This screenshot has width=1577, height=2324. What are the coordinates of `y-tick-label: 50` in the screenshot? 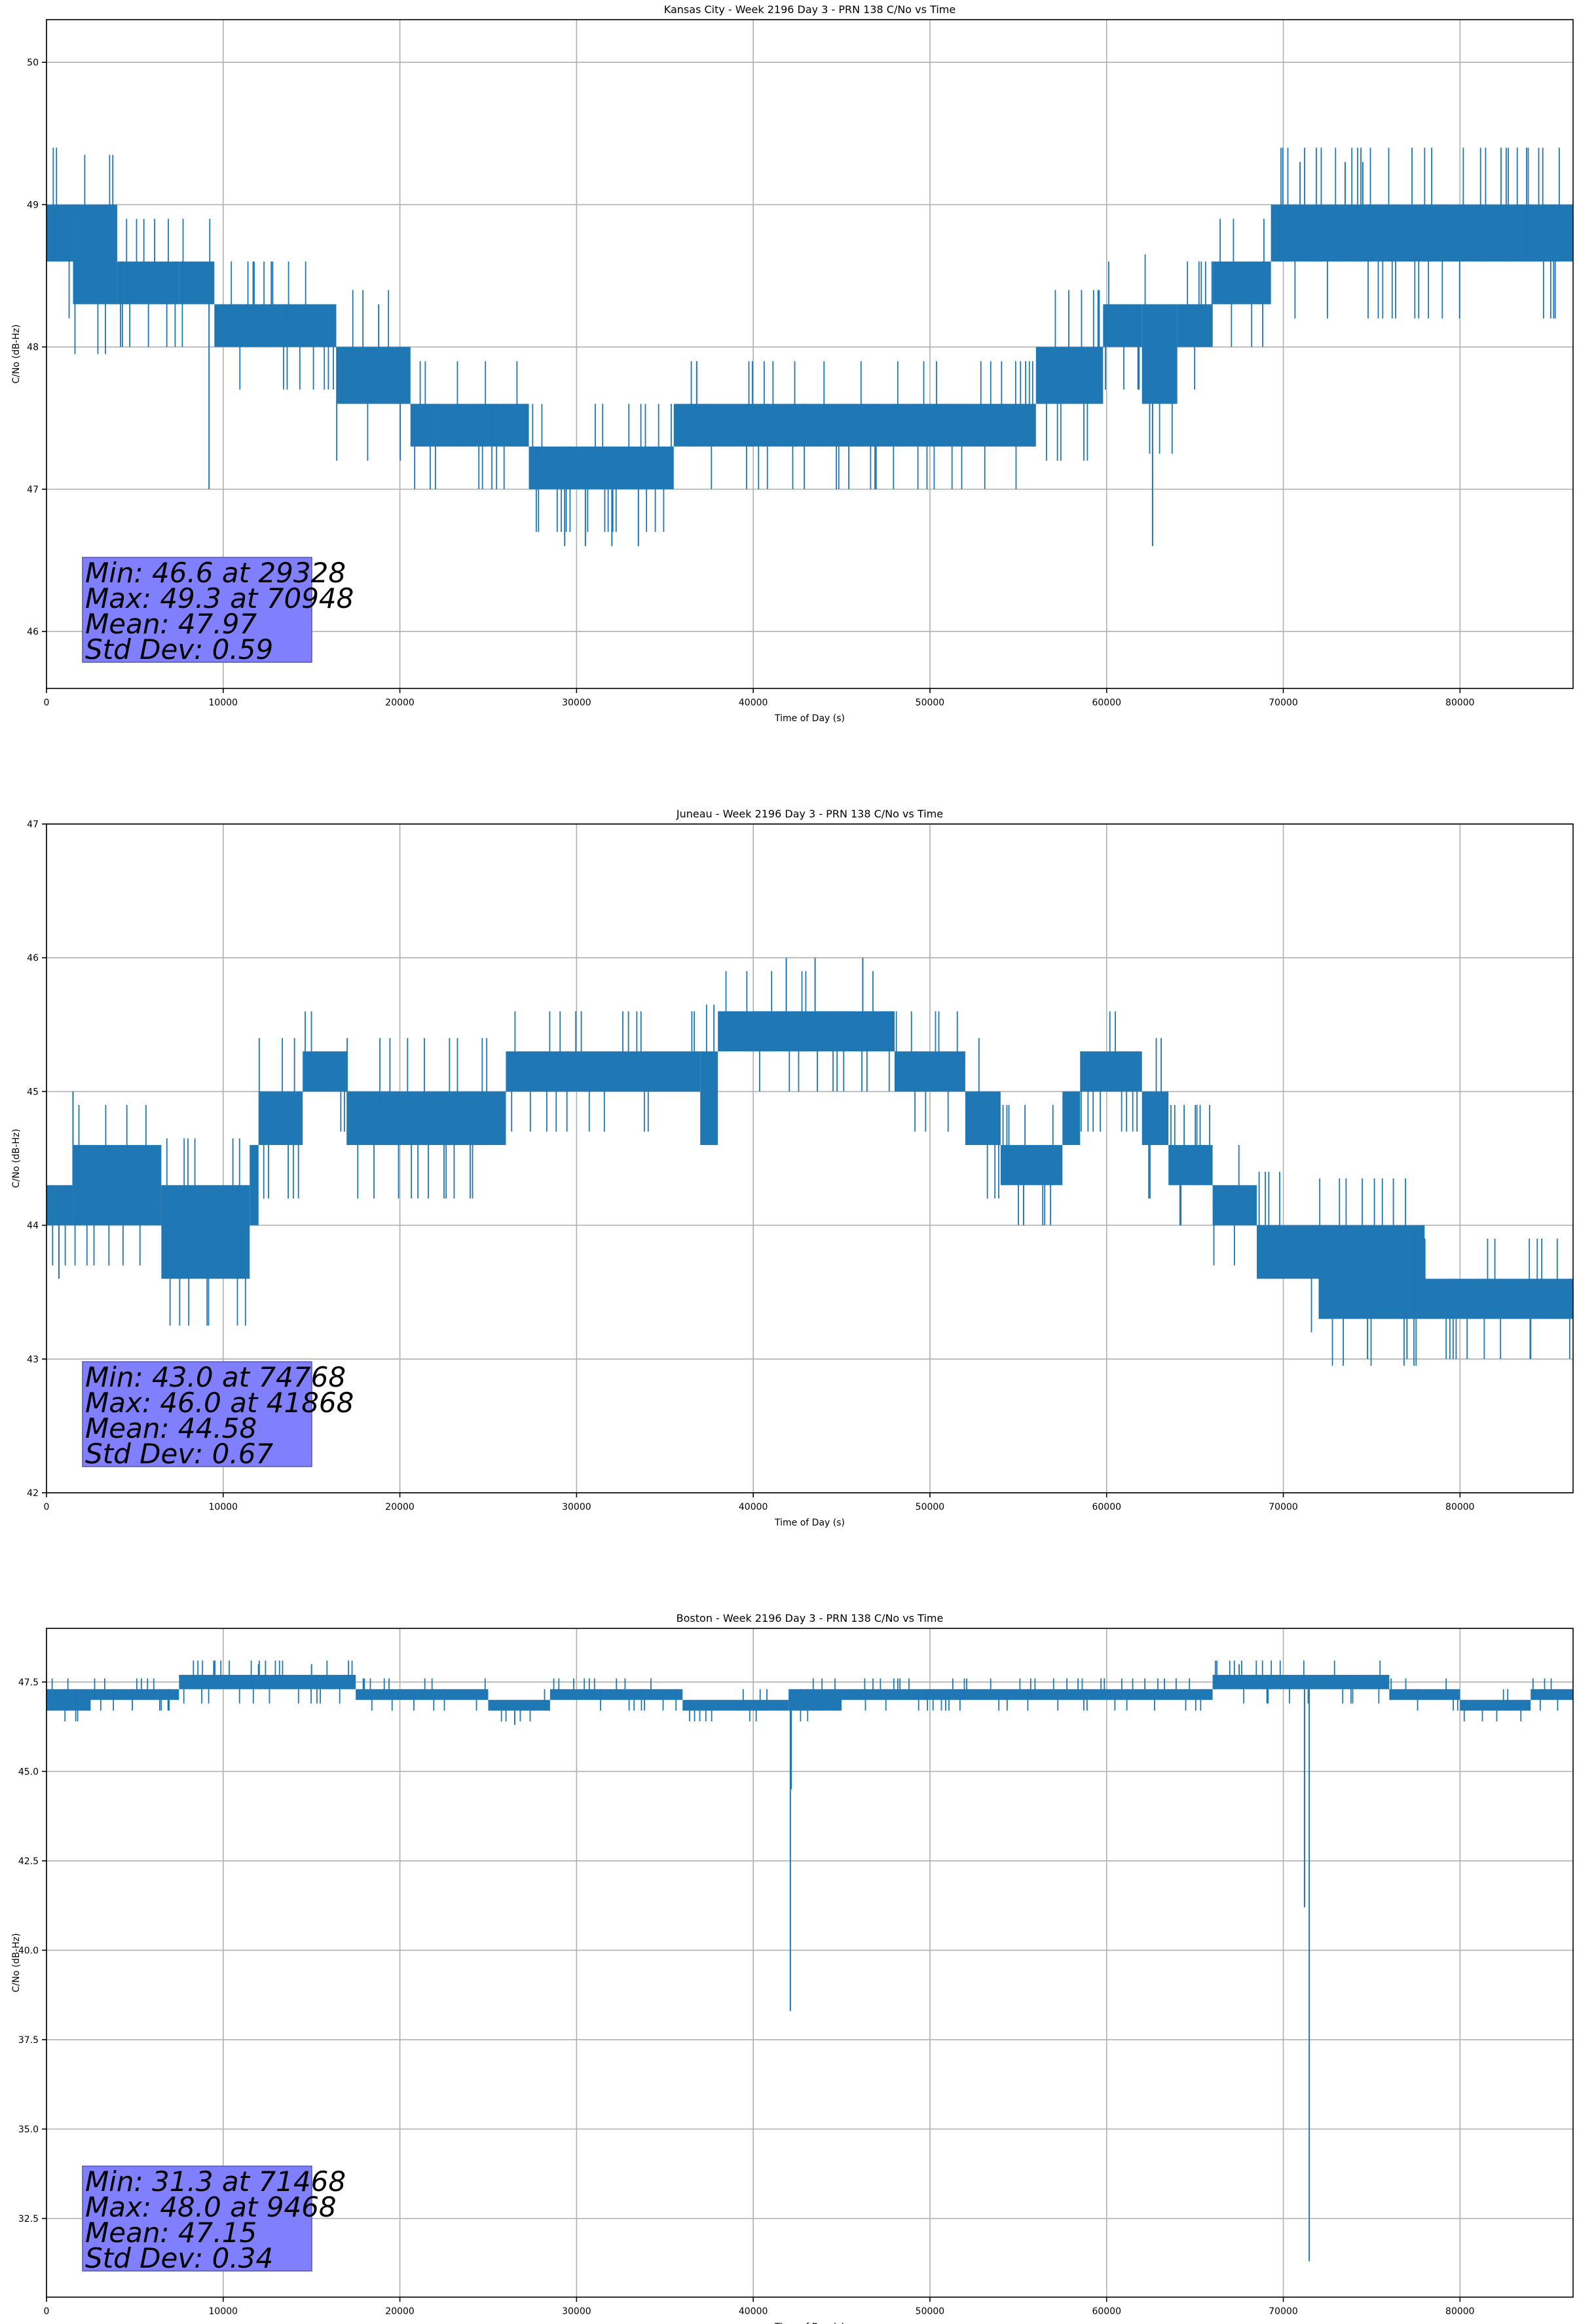 It's located at (33, 63).